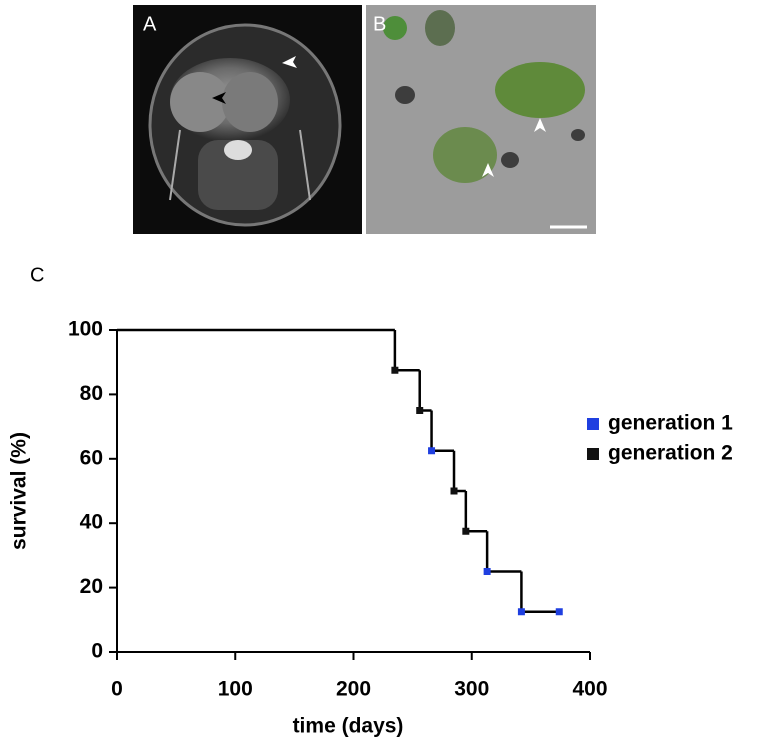 This screenshot has width=782, height=749. Describe the element at coordinates (471, 689) in the screenshot. I see `x-tick-label: 300` at that location.